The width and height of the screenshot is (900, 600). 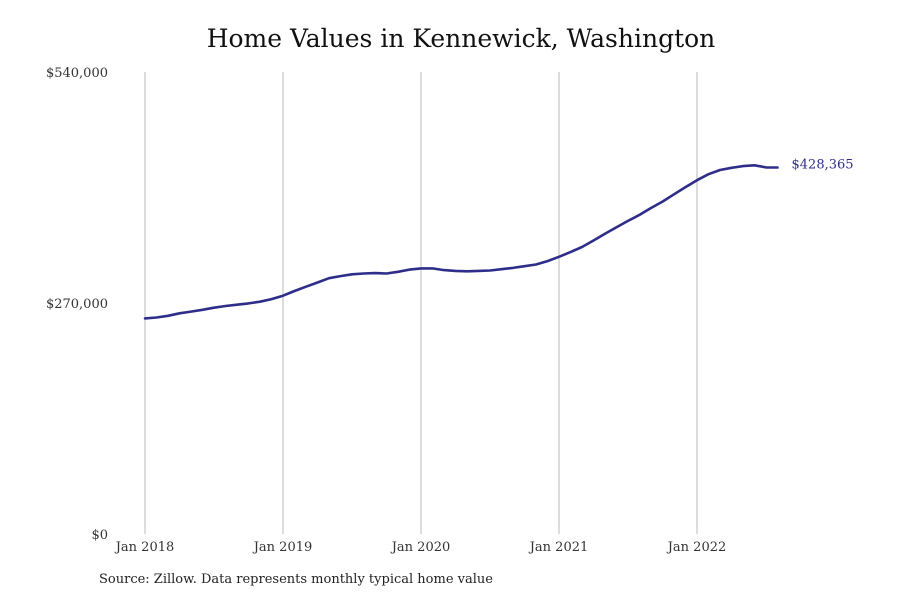 I want to click on y-tick-label: $270,000, so click(x=77, y=304).